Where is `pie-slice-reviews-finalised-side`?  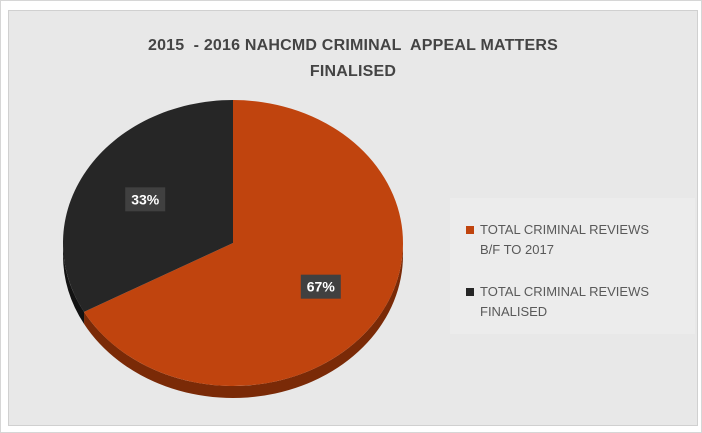
pie-slice-reviews-finalised-side is located at coordinates (74, 283).